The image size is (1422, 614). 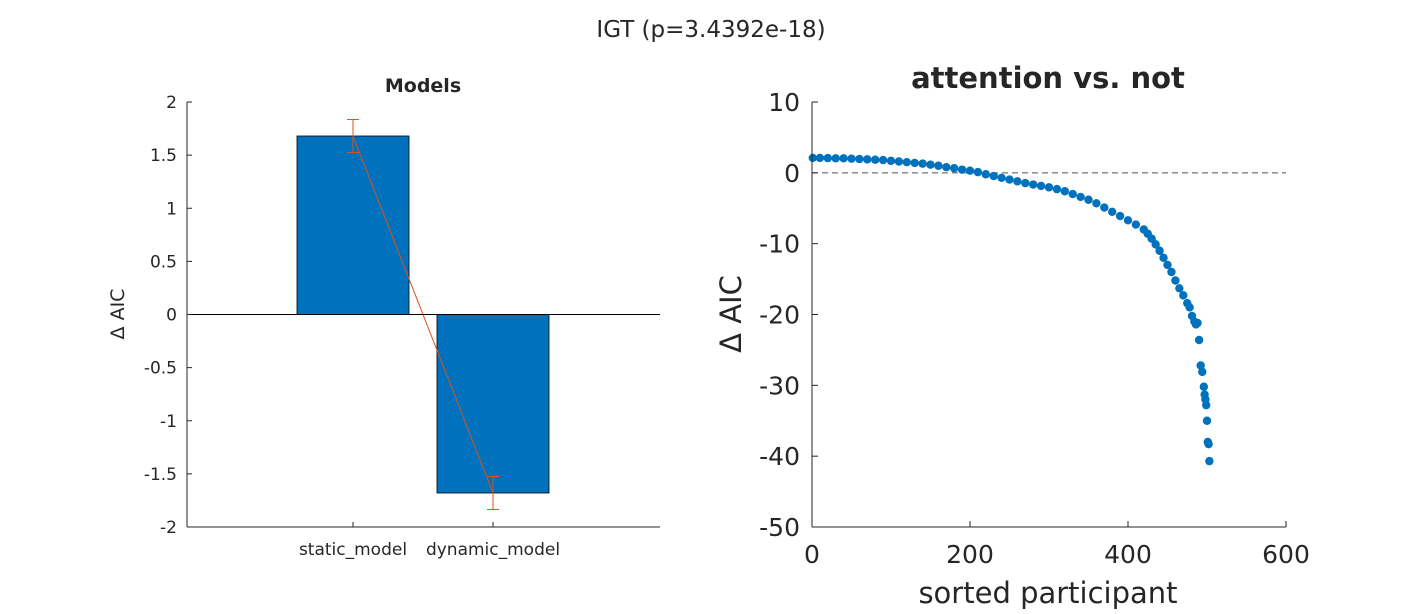 What do you see at coordinates (779, 244) in the screenshot?
I see `y-tick-label: -10` at bounding box center [779, 244].